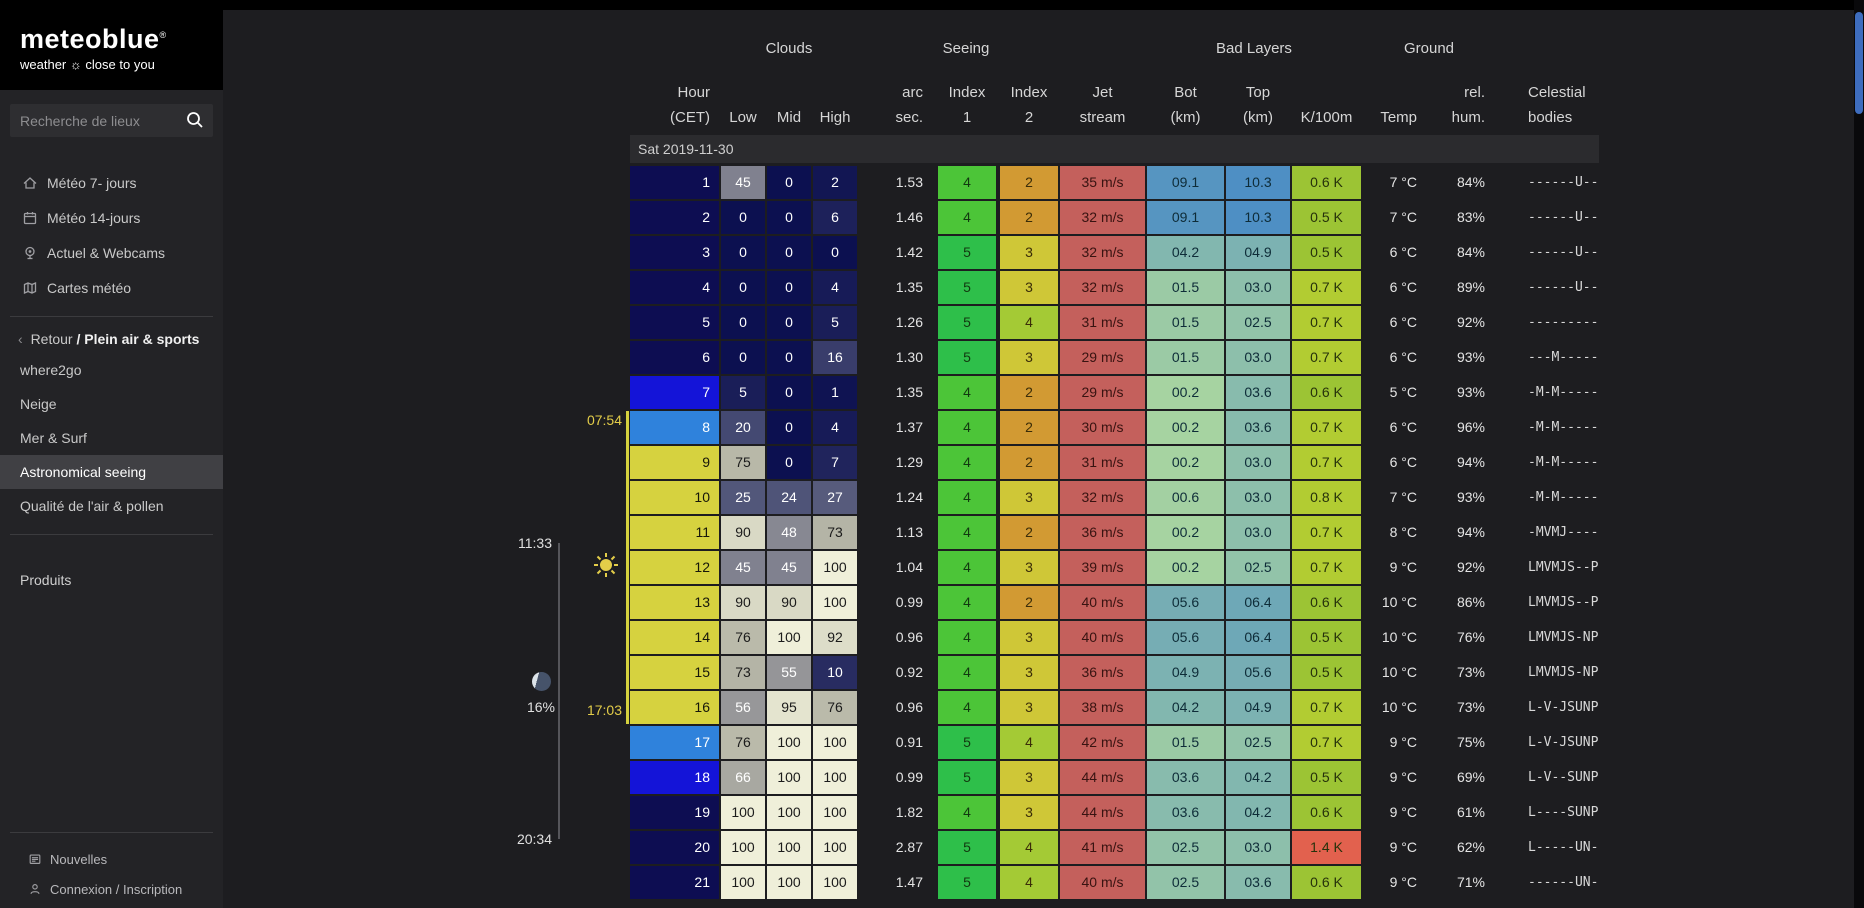 The height and width of the screenshot is (908, 1864). I want to click on cloud-low-cell: 100, so click(743, 882).